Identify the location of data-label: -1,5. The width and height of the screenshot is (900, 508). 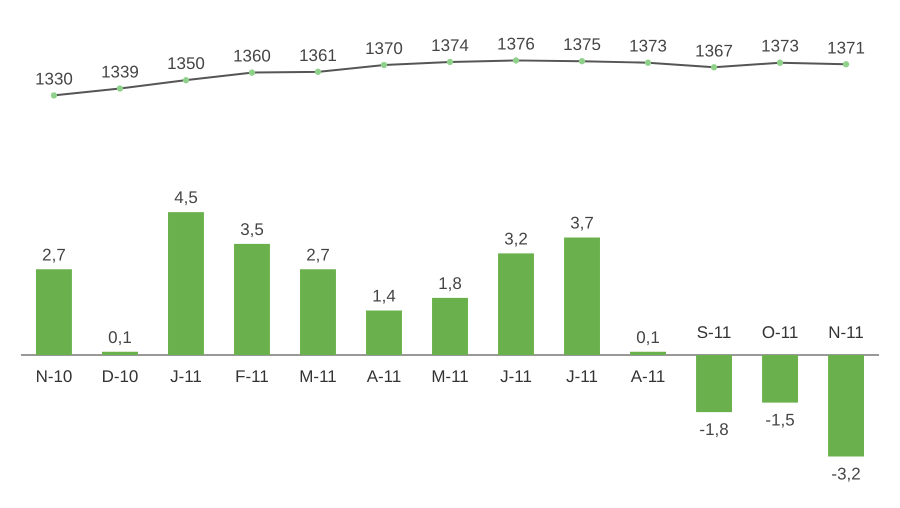
(780, 420).